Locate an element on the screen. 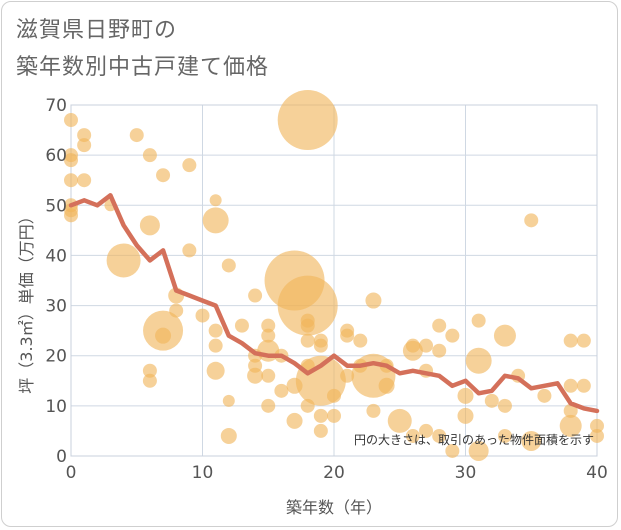 This screenshot has width=621, height=530. y-tick-label: 30 is located at coordinates (56, 307).